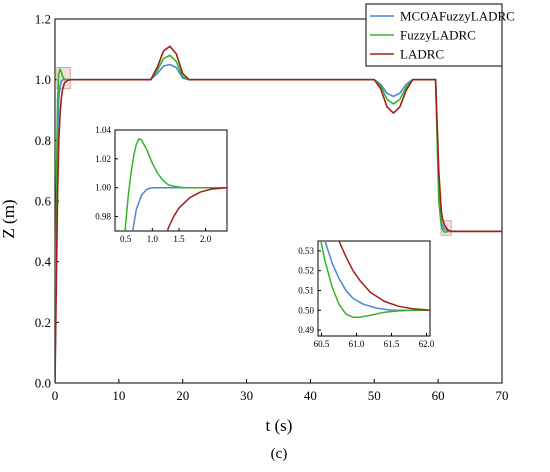 Image resolution: width=550 pixels, height=472 pixels. I want to click on inset-x-tick-label: 61.5, so click(392, 344).